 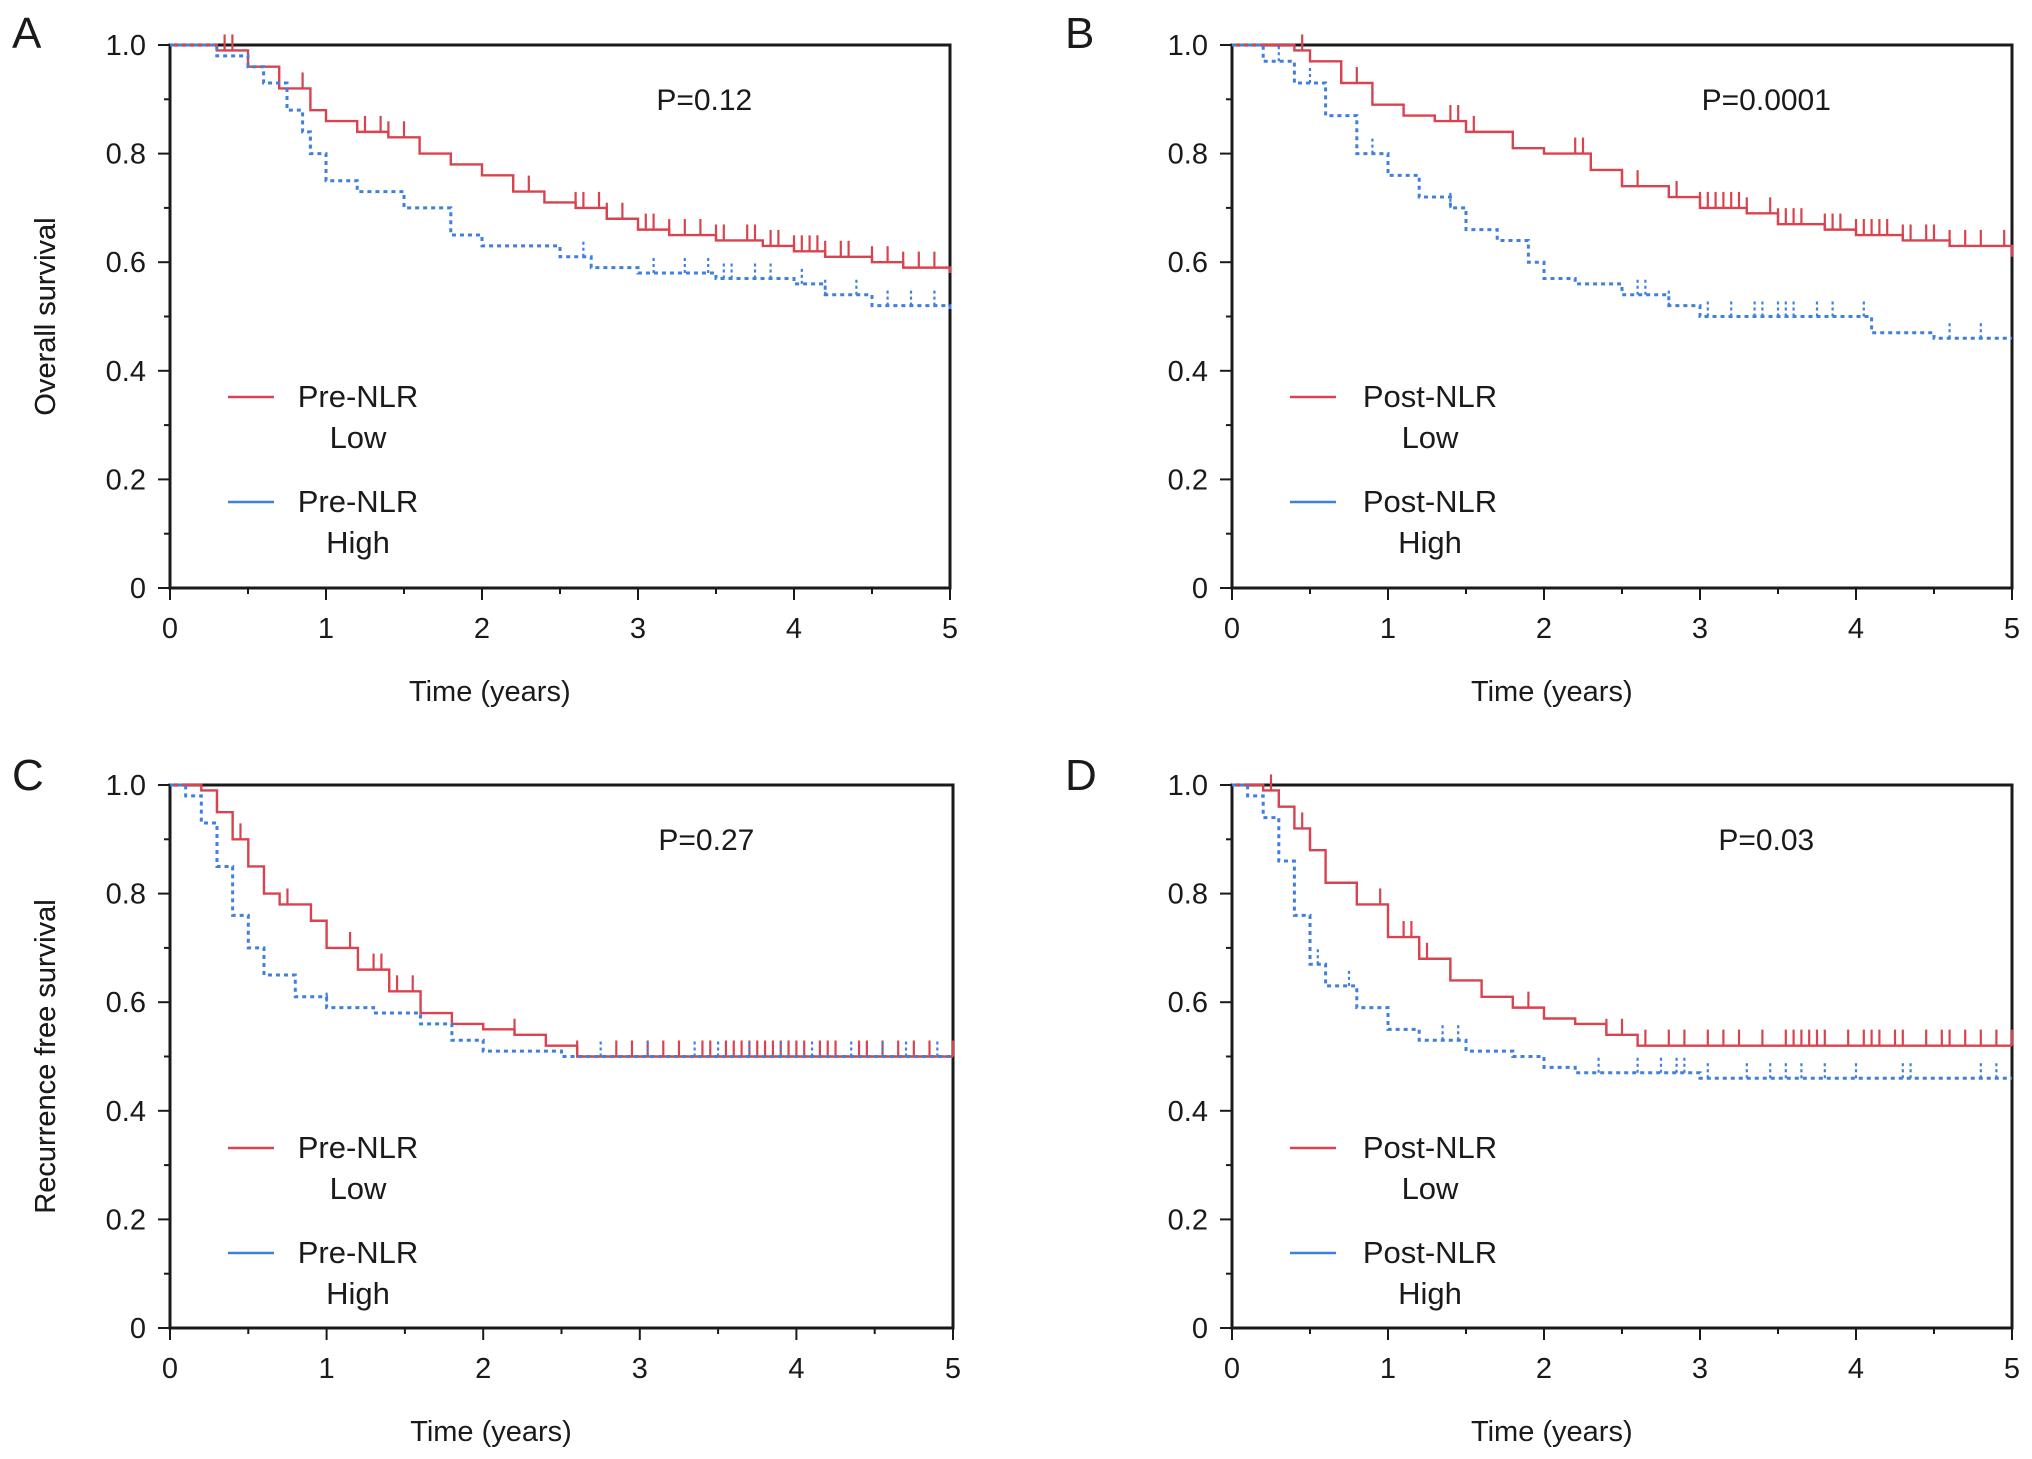 What do you see at coordinates (28, 775) in the screenshot?
I see `panel-letter: C` at bounding box center [28, 775].